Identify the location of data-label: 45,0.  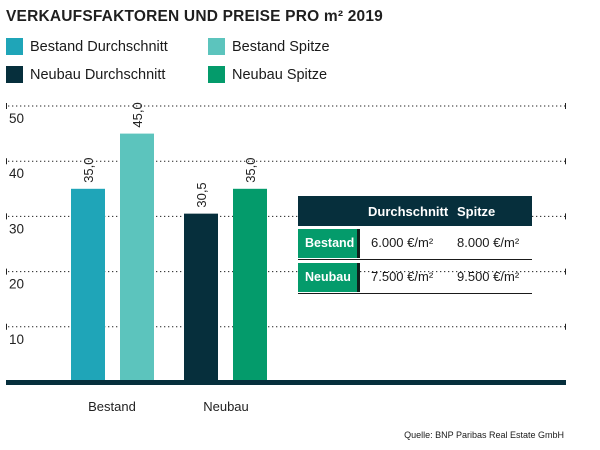
(137, 114).